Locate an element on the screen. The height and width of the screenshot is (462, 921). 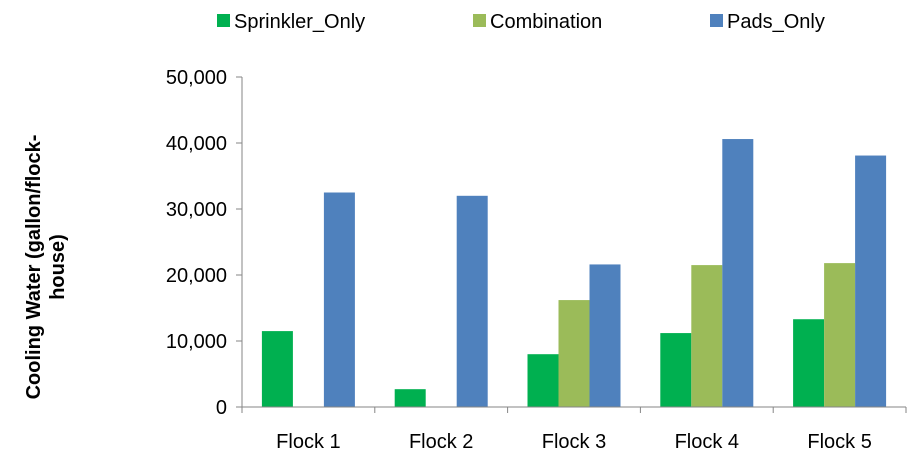
y-tick-label: 20,000 is located at coordinates (196, 276).